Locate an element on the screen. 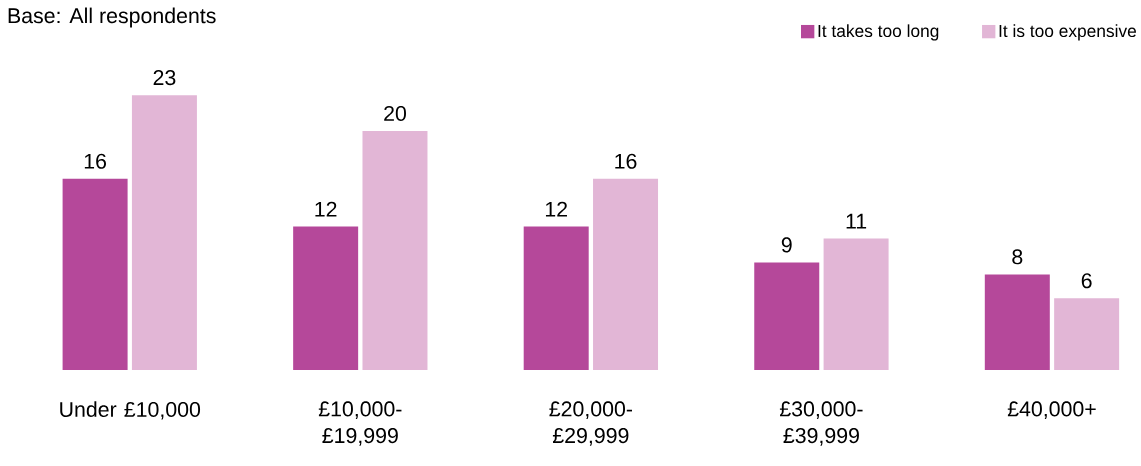 The image size is (1141, 466). x-tick-label: £40,000+ is located at coordinates (1051, 410).